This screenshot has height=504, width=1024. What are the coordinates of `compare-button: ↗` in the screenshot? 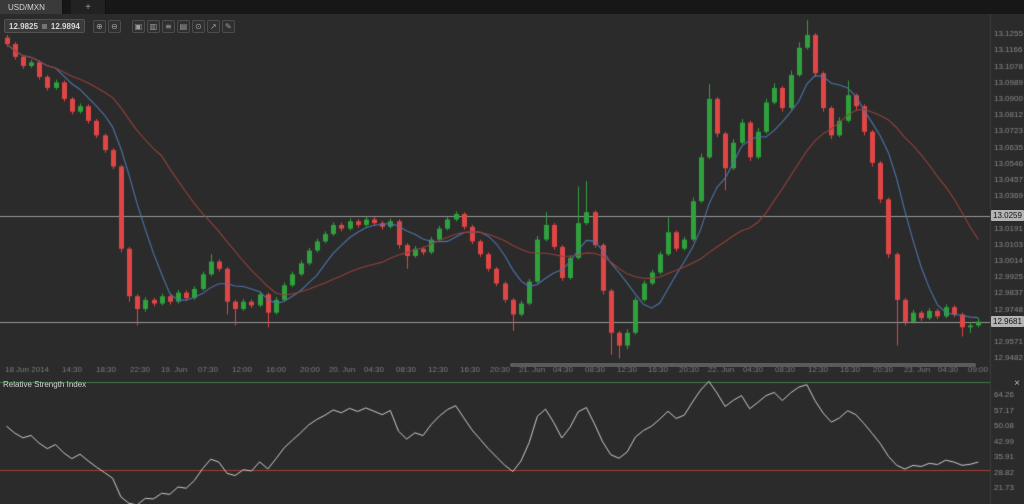 It's located at (213, 26).